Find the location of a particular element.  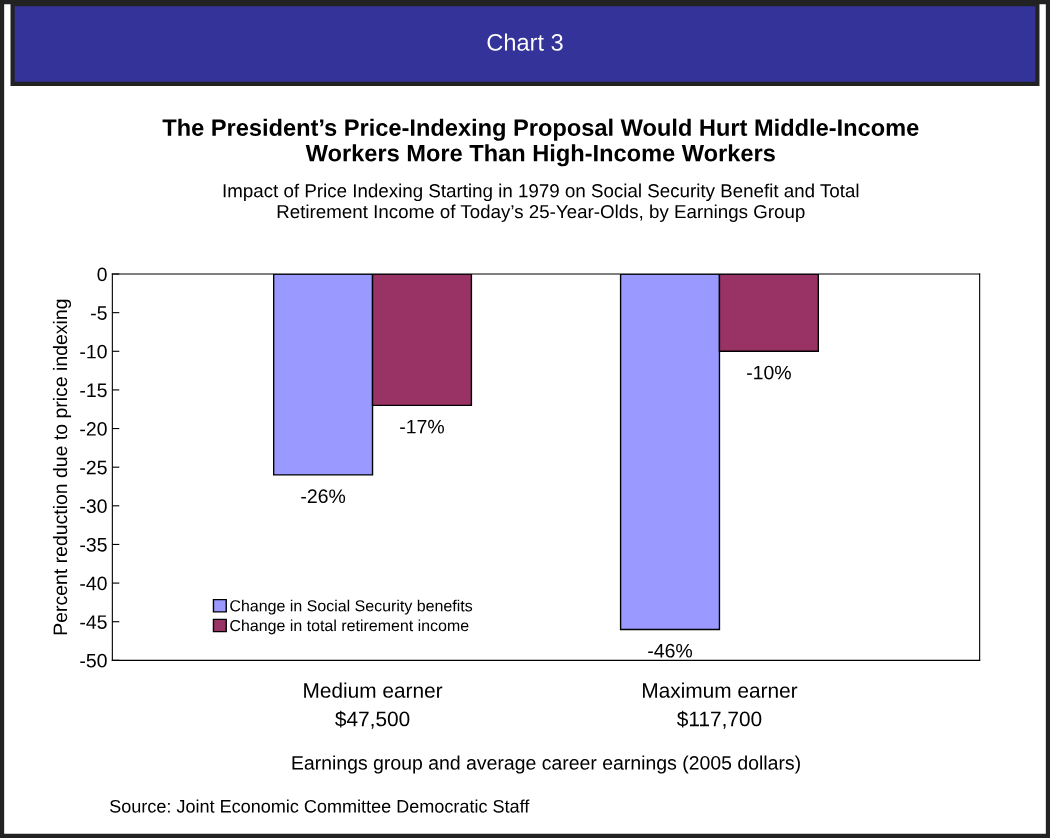

y-tick-label: -5 is located at coordinates (99, 313).